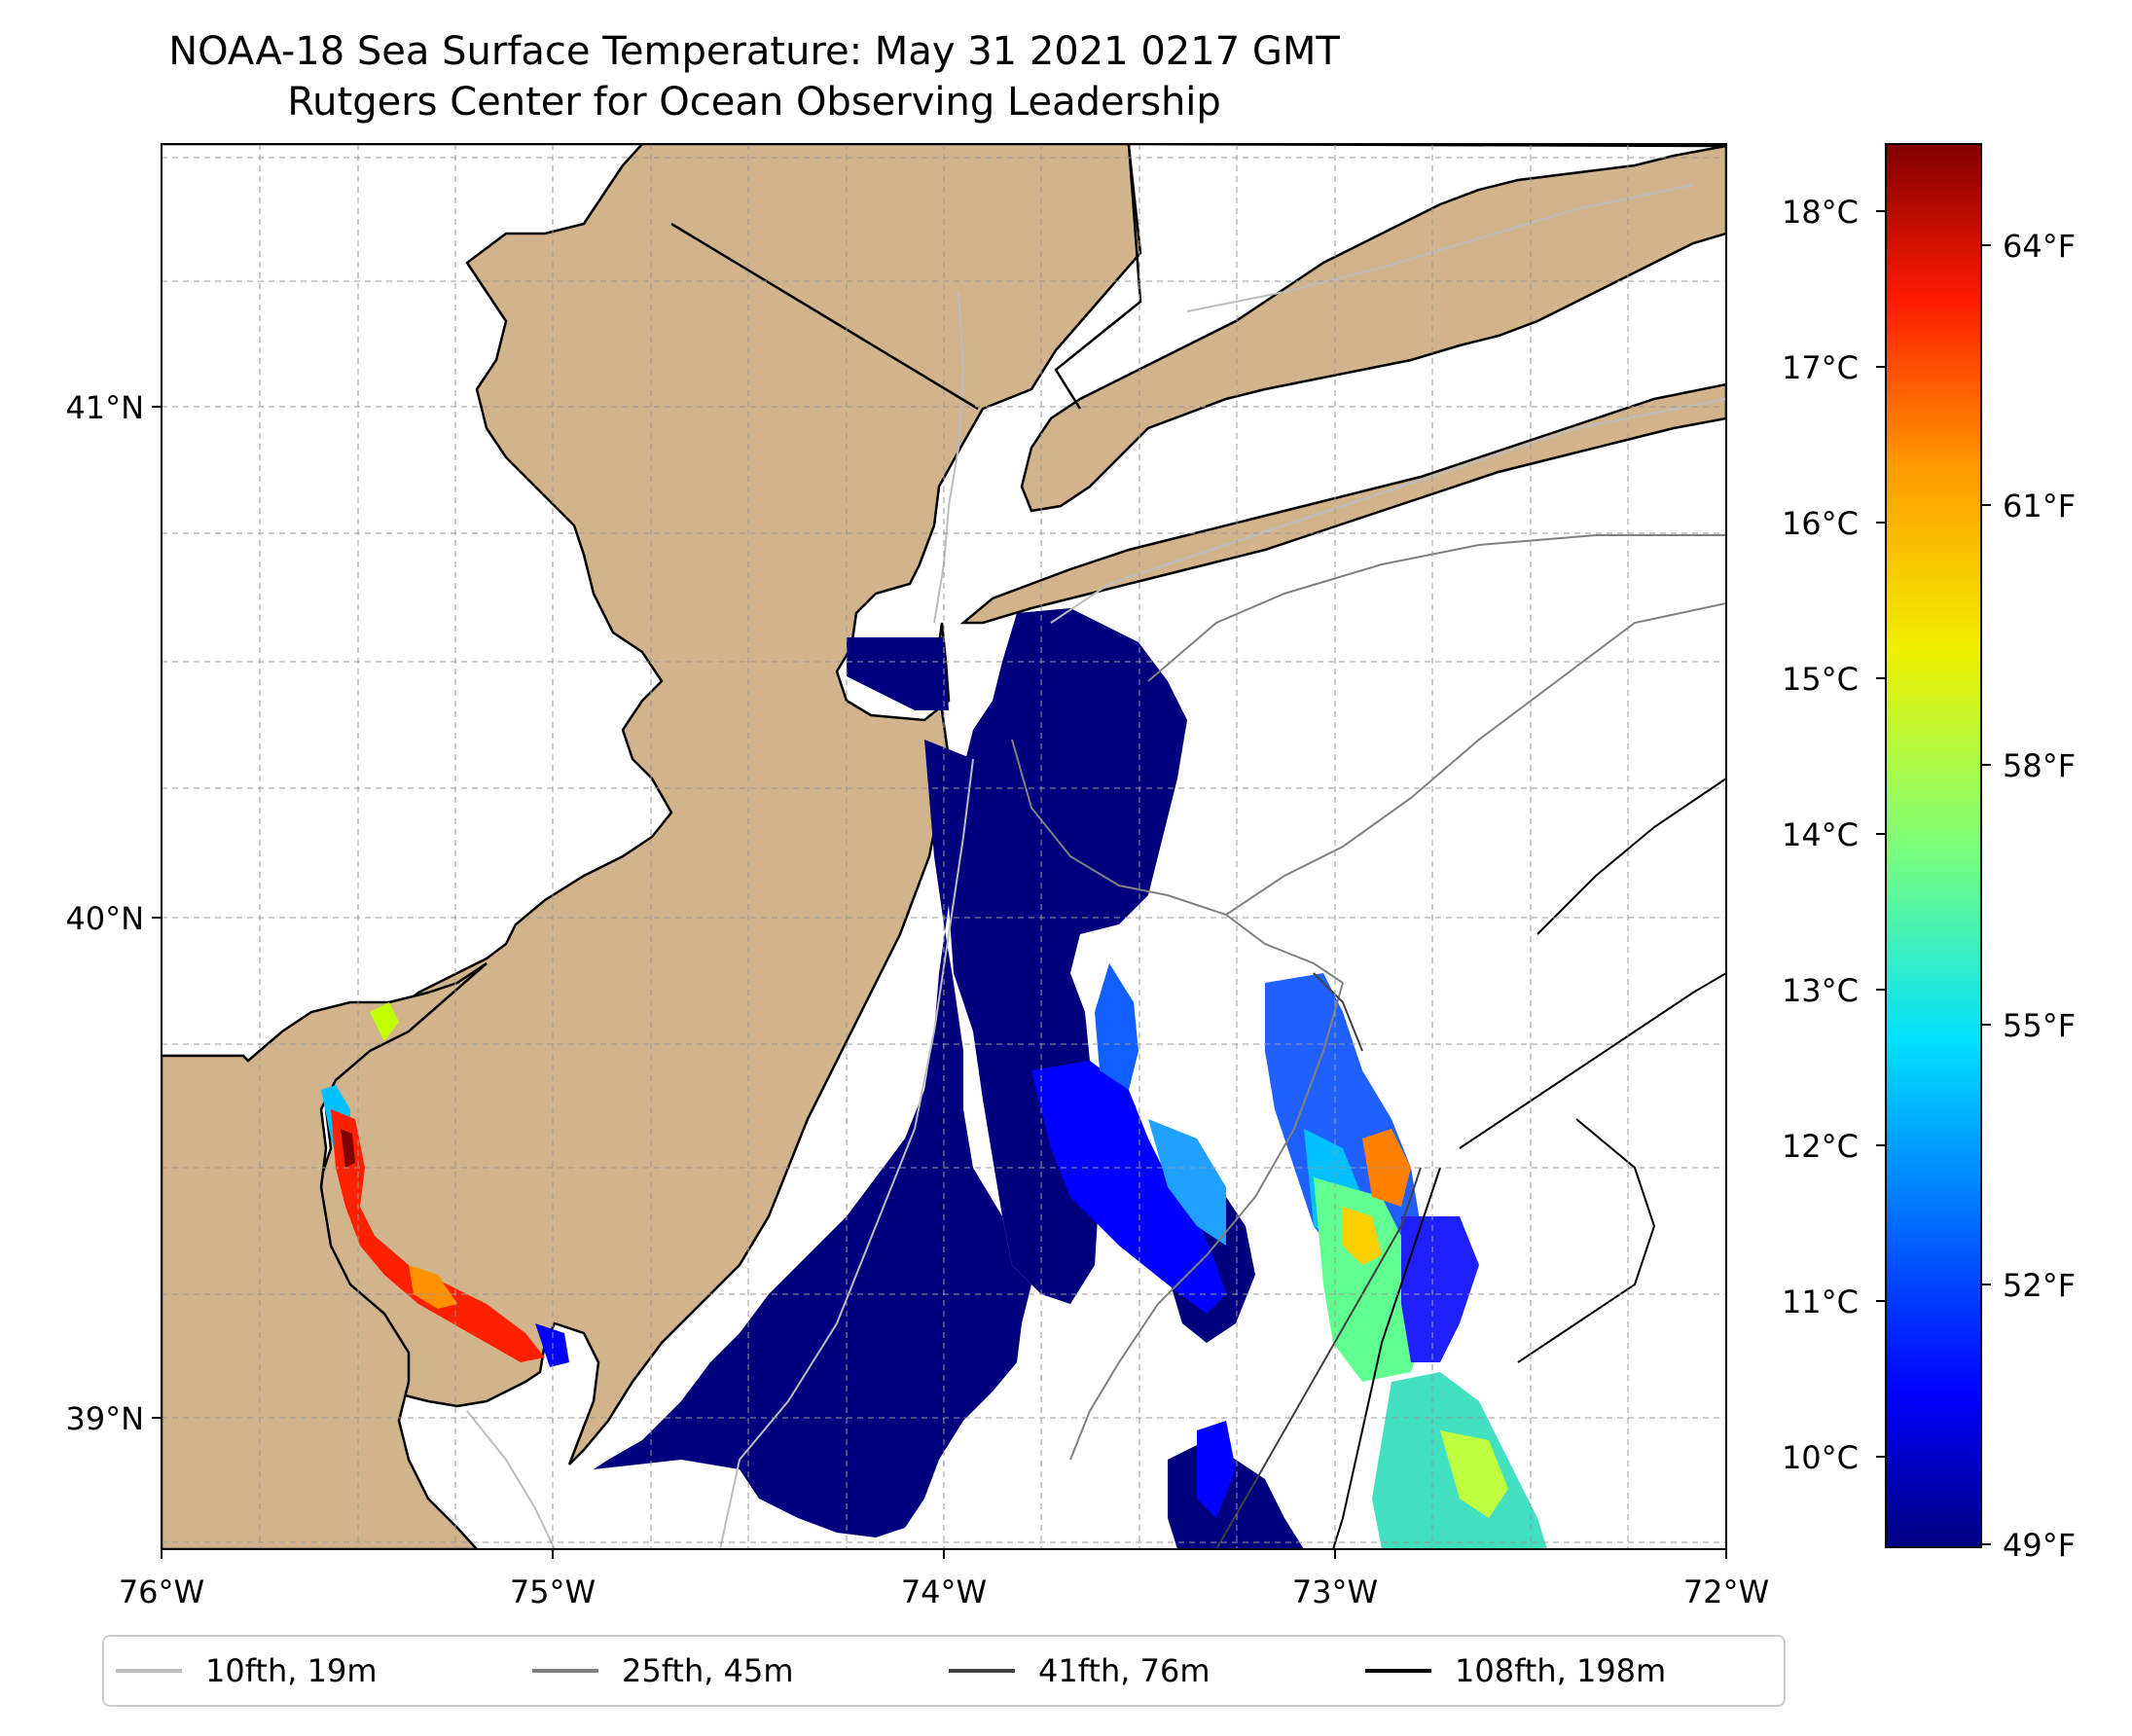 The width and height of the screenshot is (2132, 1736). Describe the element at coordinates (2040, 1286) in the screenshot. I see `colorbar-fahrenheit-label: 52°F` at that location.